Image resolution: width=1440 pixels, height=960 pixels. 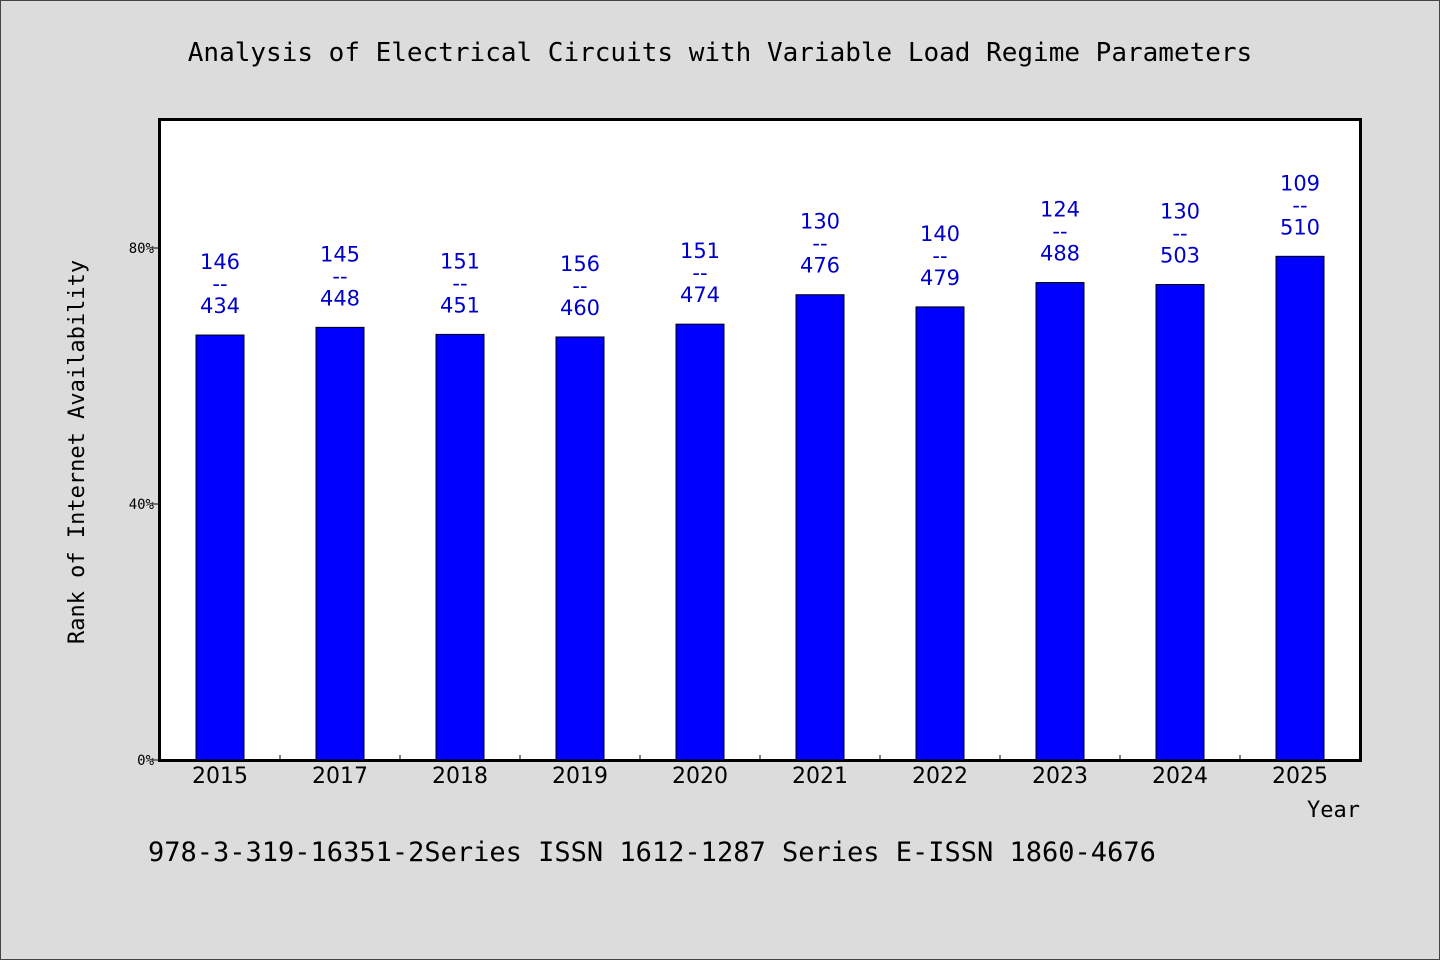 I want to click on x-tick-label: 2025, so click(x=1300, y=776).